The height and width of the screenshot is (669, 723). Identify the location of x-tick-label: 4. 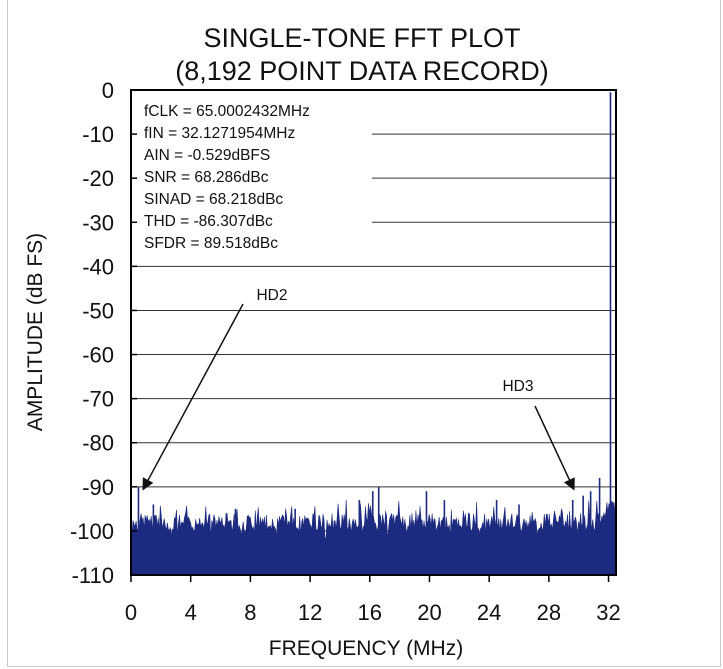
(191, 612).